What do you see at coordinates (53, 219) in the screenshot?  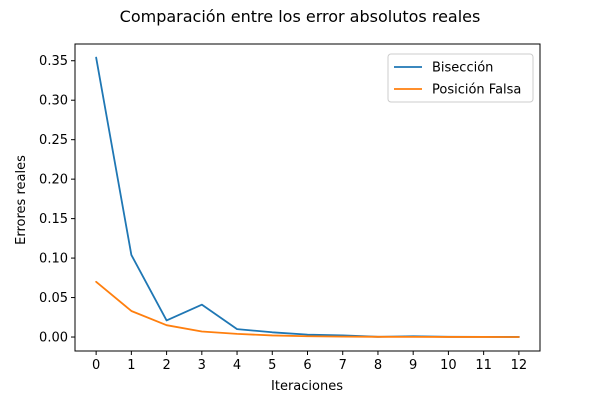 I see `y-tick-label: 0.15` at bounding box center [53, 219].